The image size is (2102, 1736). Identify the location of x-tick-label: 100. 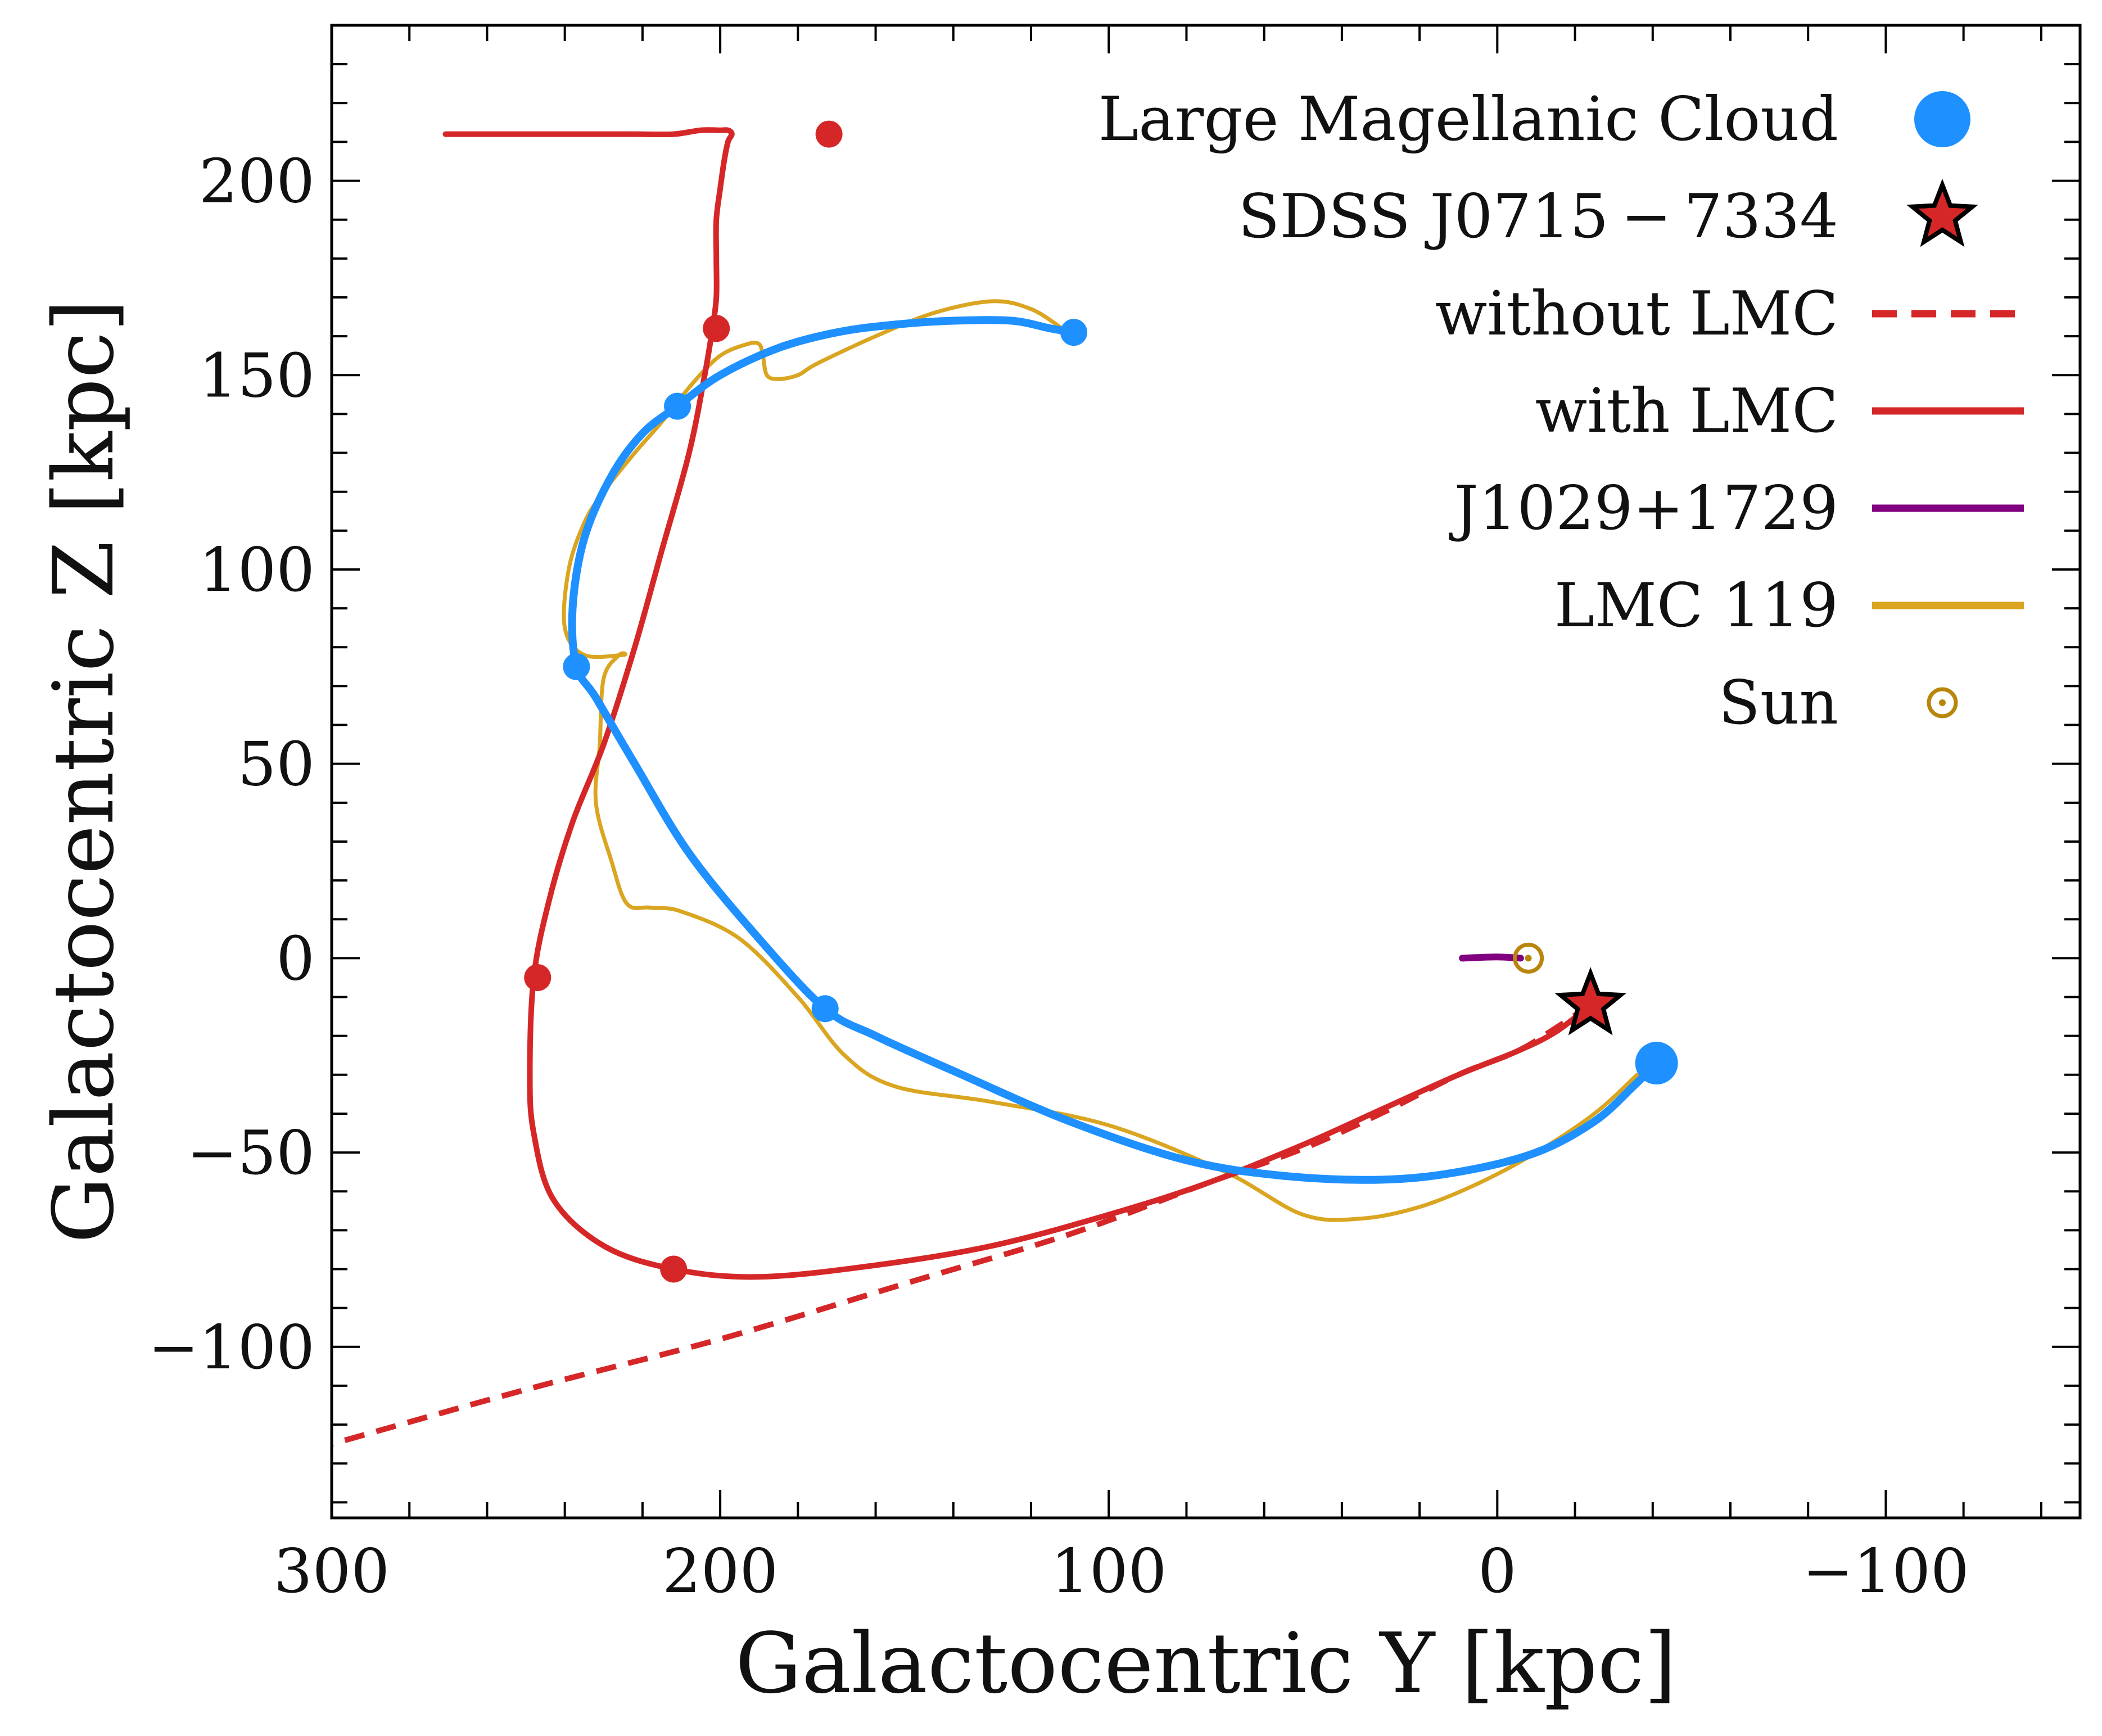
(1109, 1571).